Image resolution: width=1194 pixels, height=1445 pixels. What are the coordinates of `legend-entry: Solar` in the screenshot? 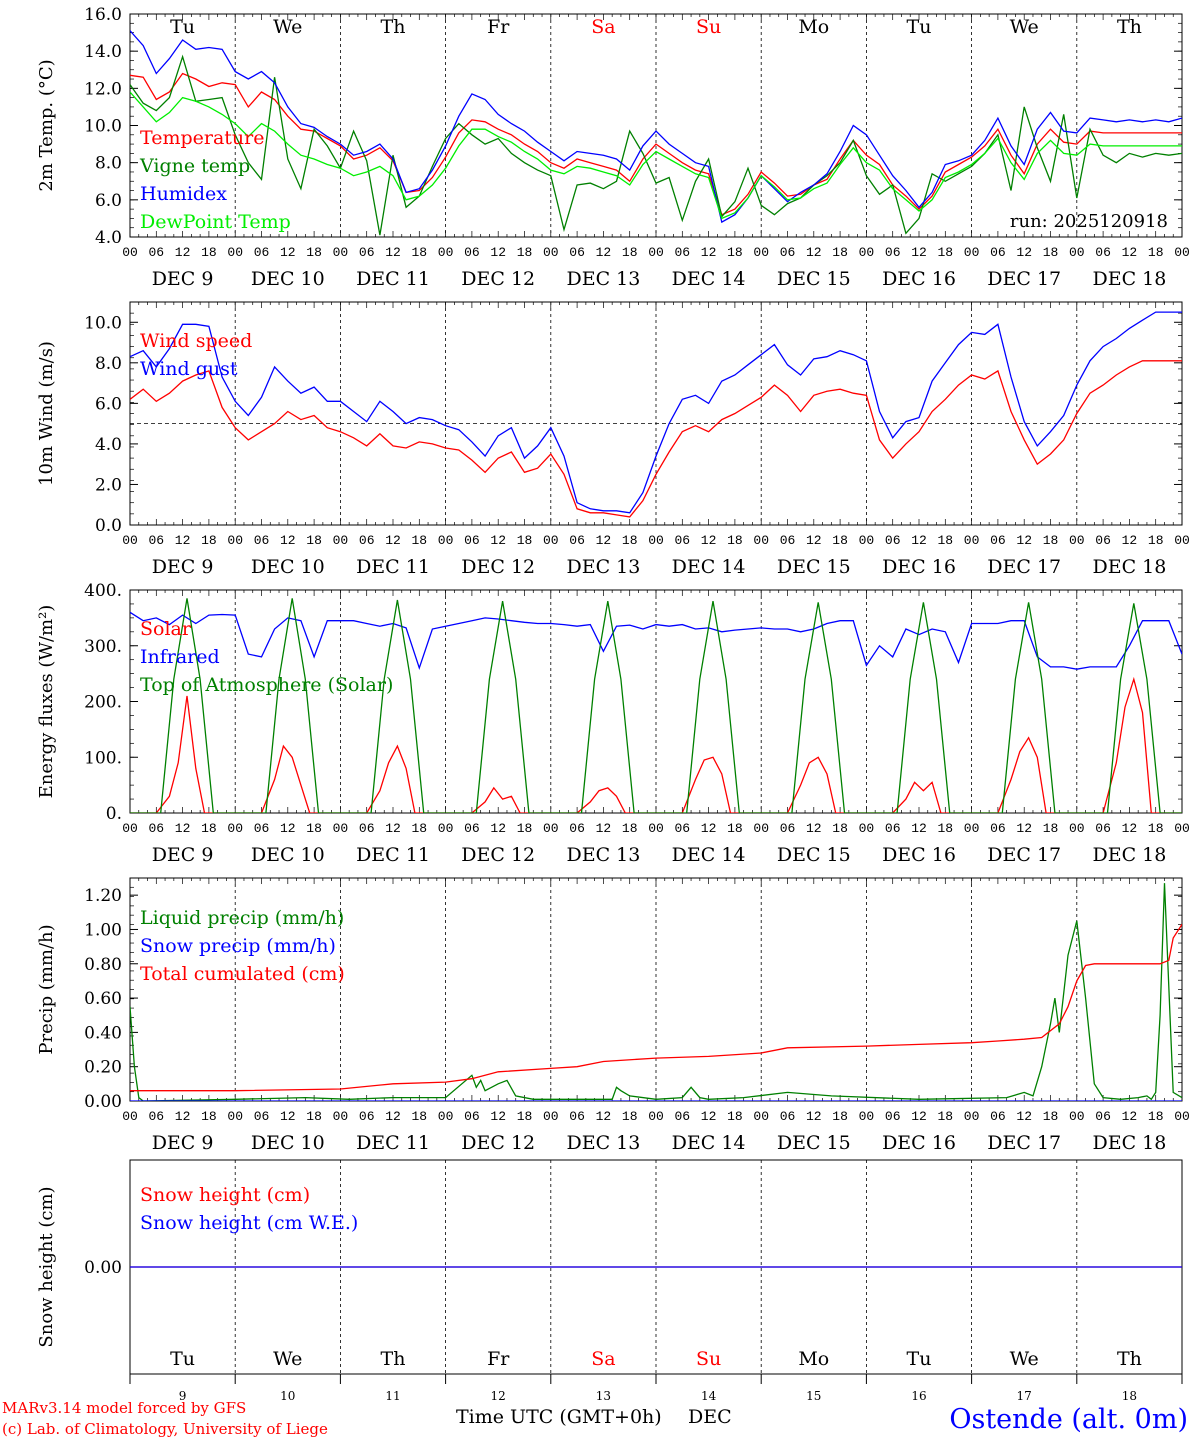 It's located at (166, 629).